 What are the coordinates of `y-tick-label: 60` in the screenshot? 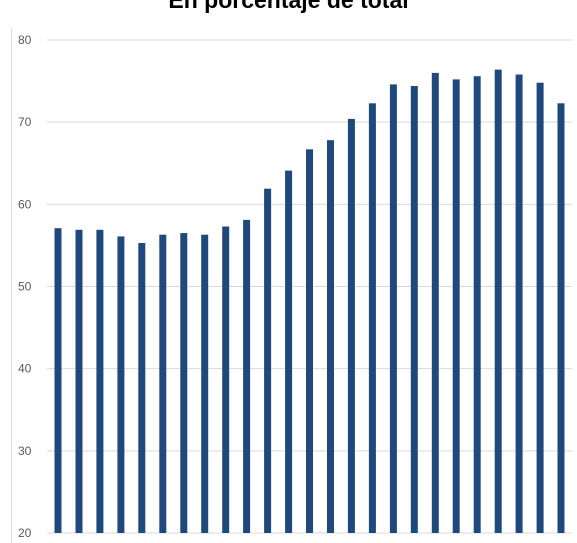 It's located at (25, 204).